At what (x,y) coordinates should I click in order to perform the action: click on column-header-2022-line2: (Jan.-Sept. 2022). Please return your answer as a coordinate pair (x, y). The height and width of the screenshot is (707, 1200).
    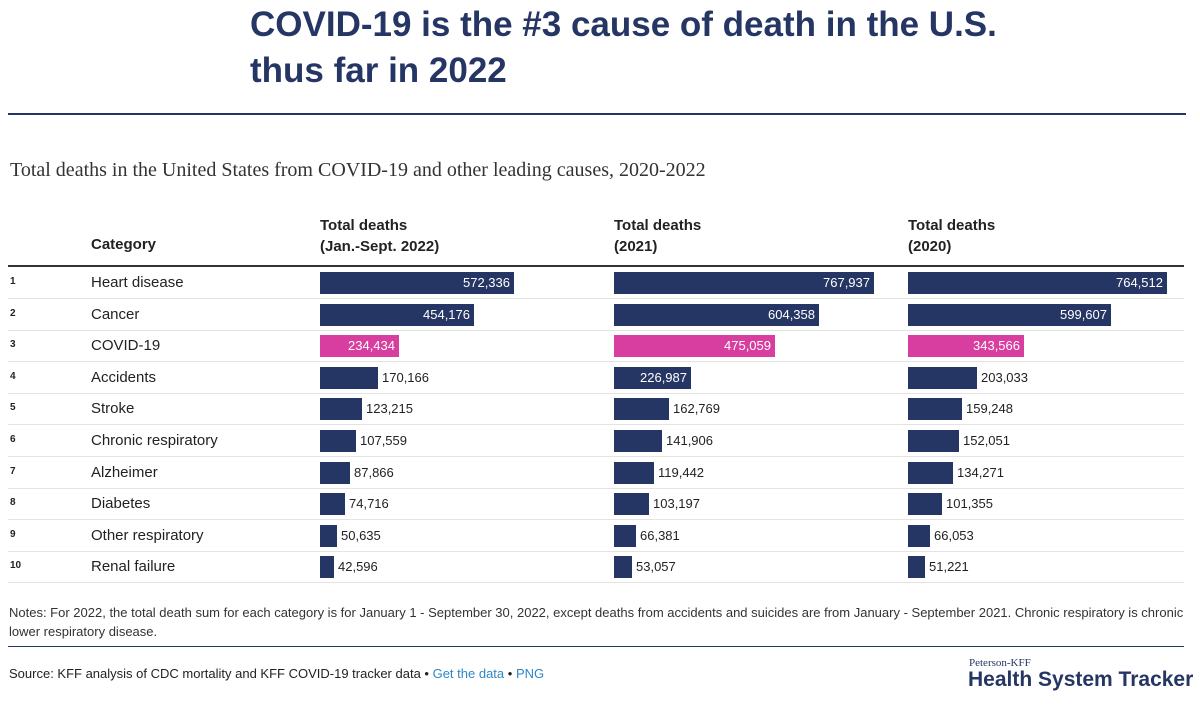
    Looking at the image, I should click on (380, 246).